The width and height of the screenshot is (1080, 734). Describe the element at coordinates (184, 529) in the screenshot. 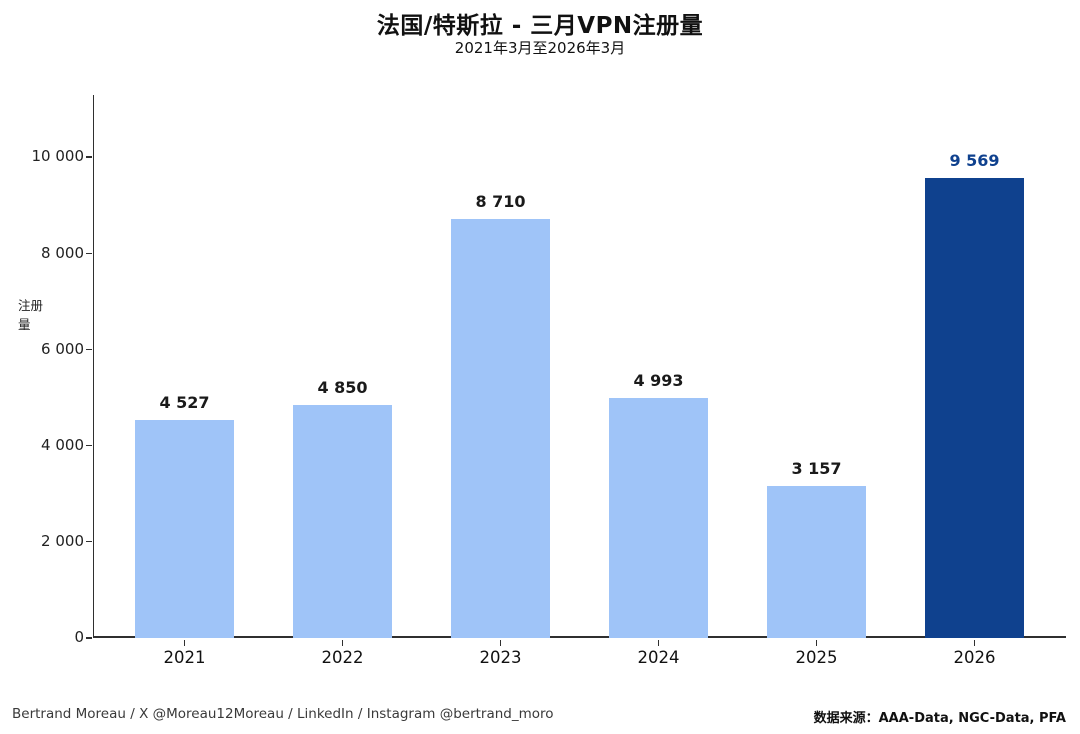

I see `bar-2021` at that location.